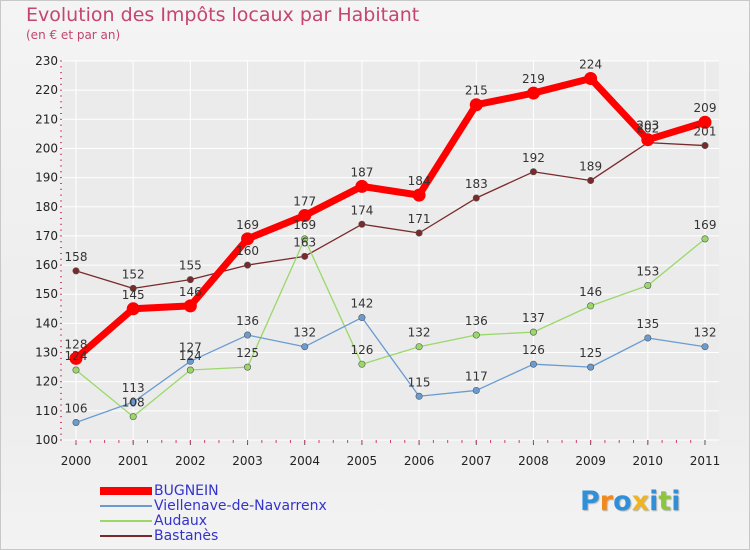 Image resolution: width=750 pixels, height=550 pixels. Describe the element at coordinates (705, 132) in the screenshot. I see `data-label: 201` at that location.